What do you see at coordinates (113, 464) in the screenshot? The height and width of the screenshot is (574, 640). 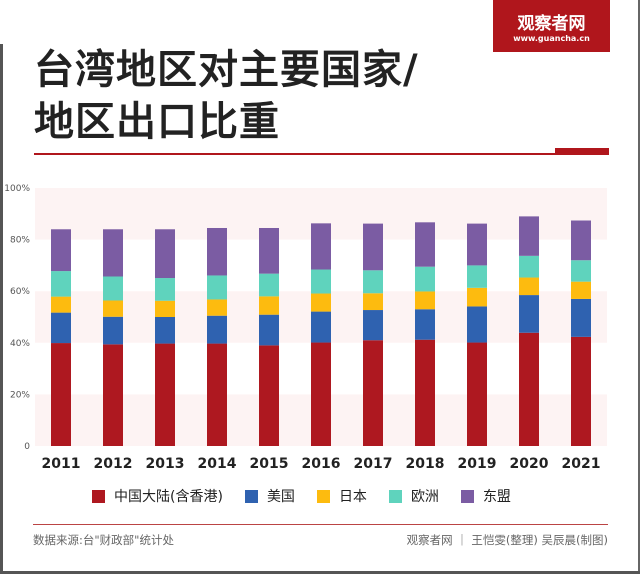 I see `x-tick-label: 2012` at bounding box center [113, 464].